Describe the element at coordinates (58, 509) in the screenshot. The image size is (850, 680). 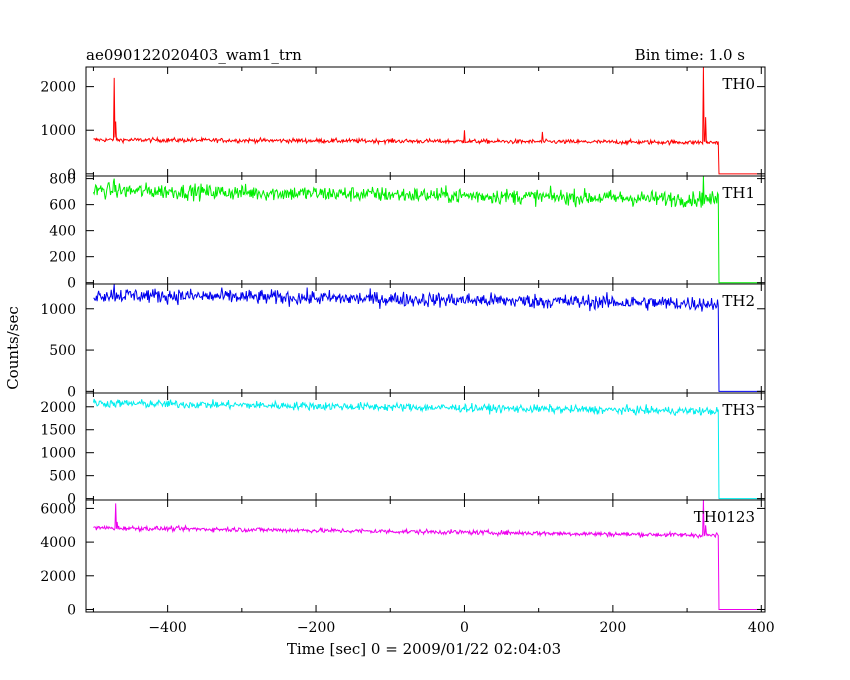
I see `y-tick-label: 6000` at that location.